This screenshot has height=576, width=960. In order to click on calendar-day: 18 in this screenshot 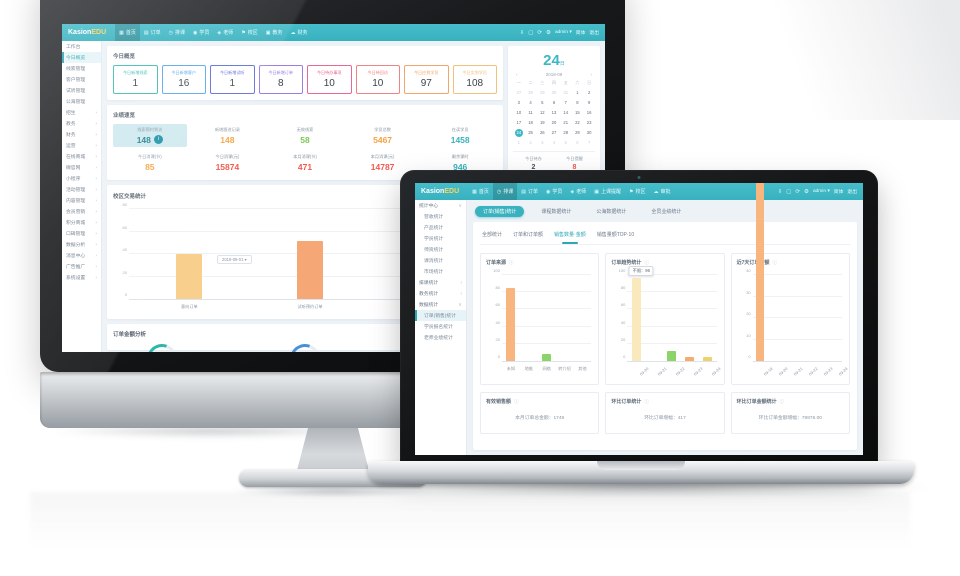, I will do `click(530, 122)`.